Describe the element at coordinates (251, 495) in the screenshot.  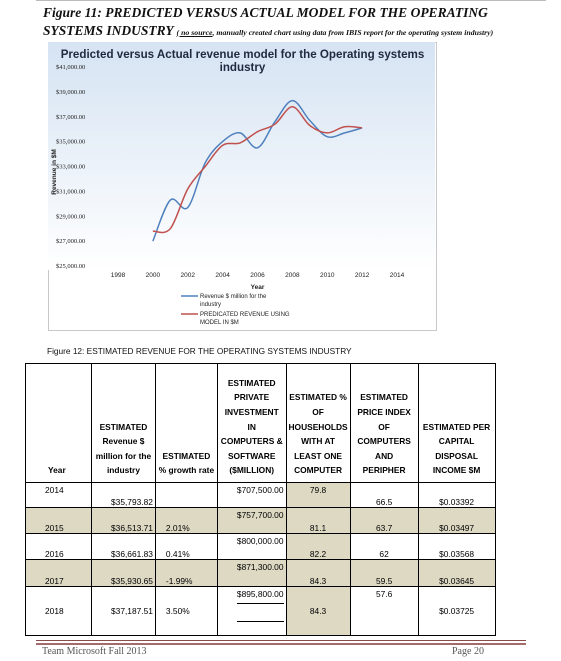
I see `cell-investment: $707,500.00` at that location.